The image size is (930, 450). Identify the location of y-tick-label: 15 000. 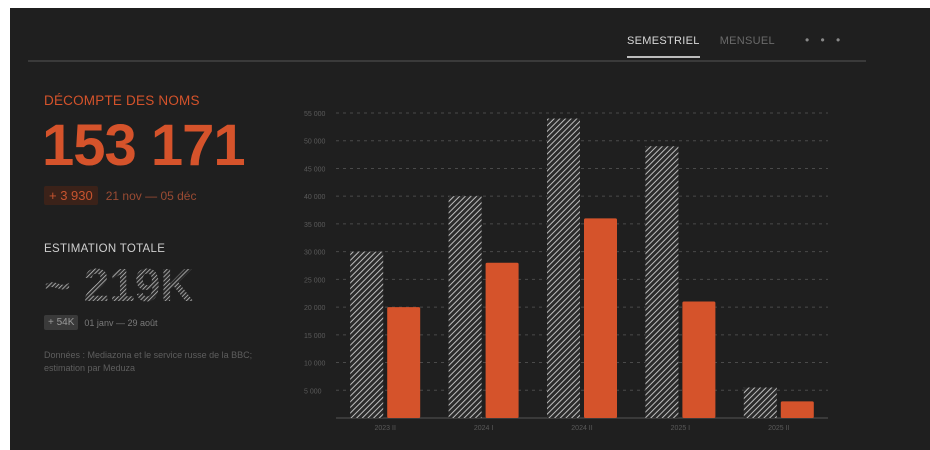
(315, 336).